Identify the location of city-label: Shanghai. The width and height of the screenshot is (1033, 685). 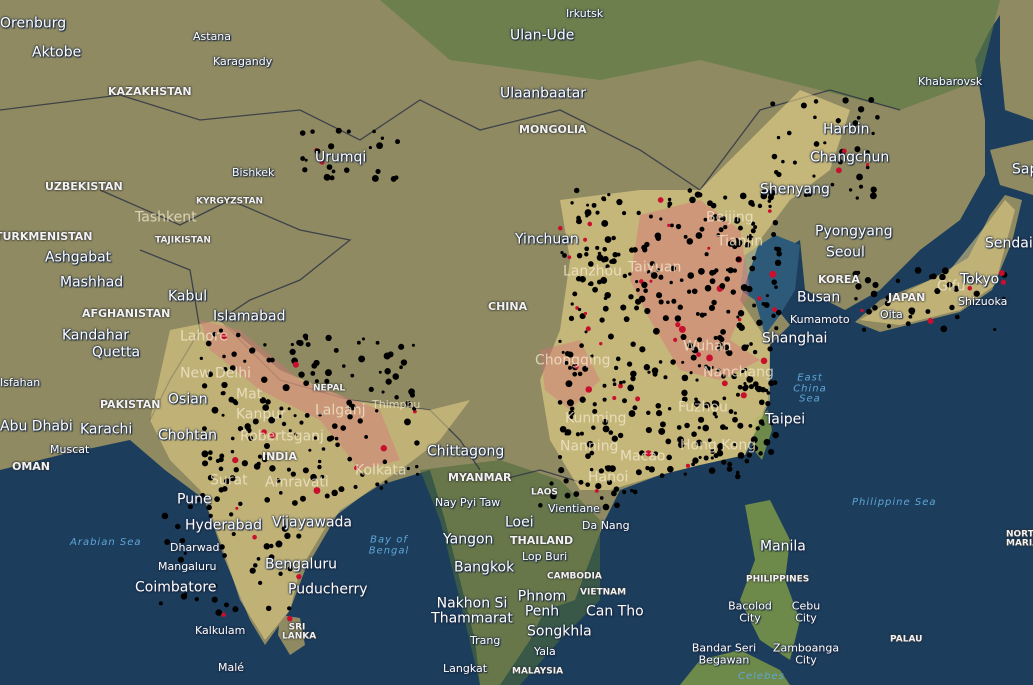
(795, 338).